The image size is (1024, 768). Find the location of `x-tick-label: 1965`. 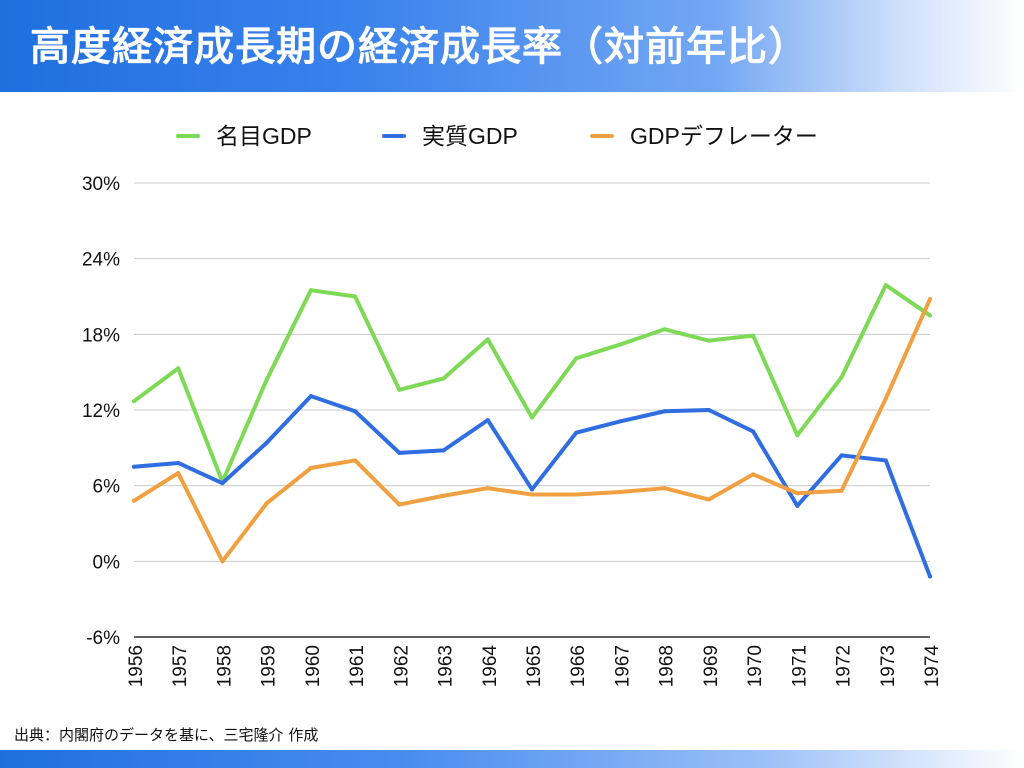

x-tick-label: 1965 is located at coordinates (534, 666).